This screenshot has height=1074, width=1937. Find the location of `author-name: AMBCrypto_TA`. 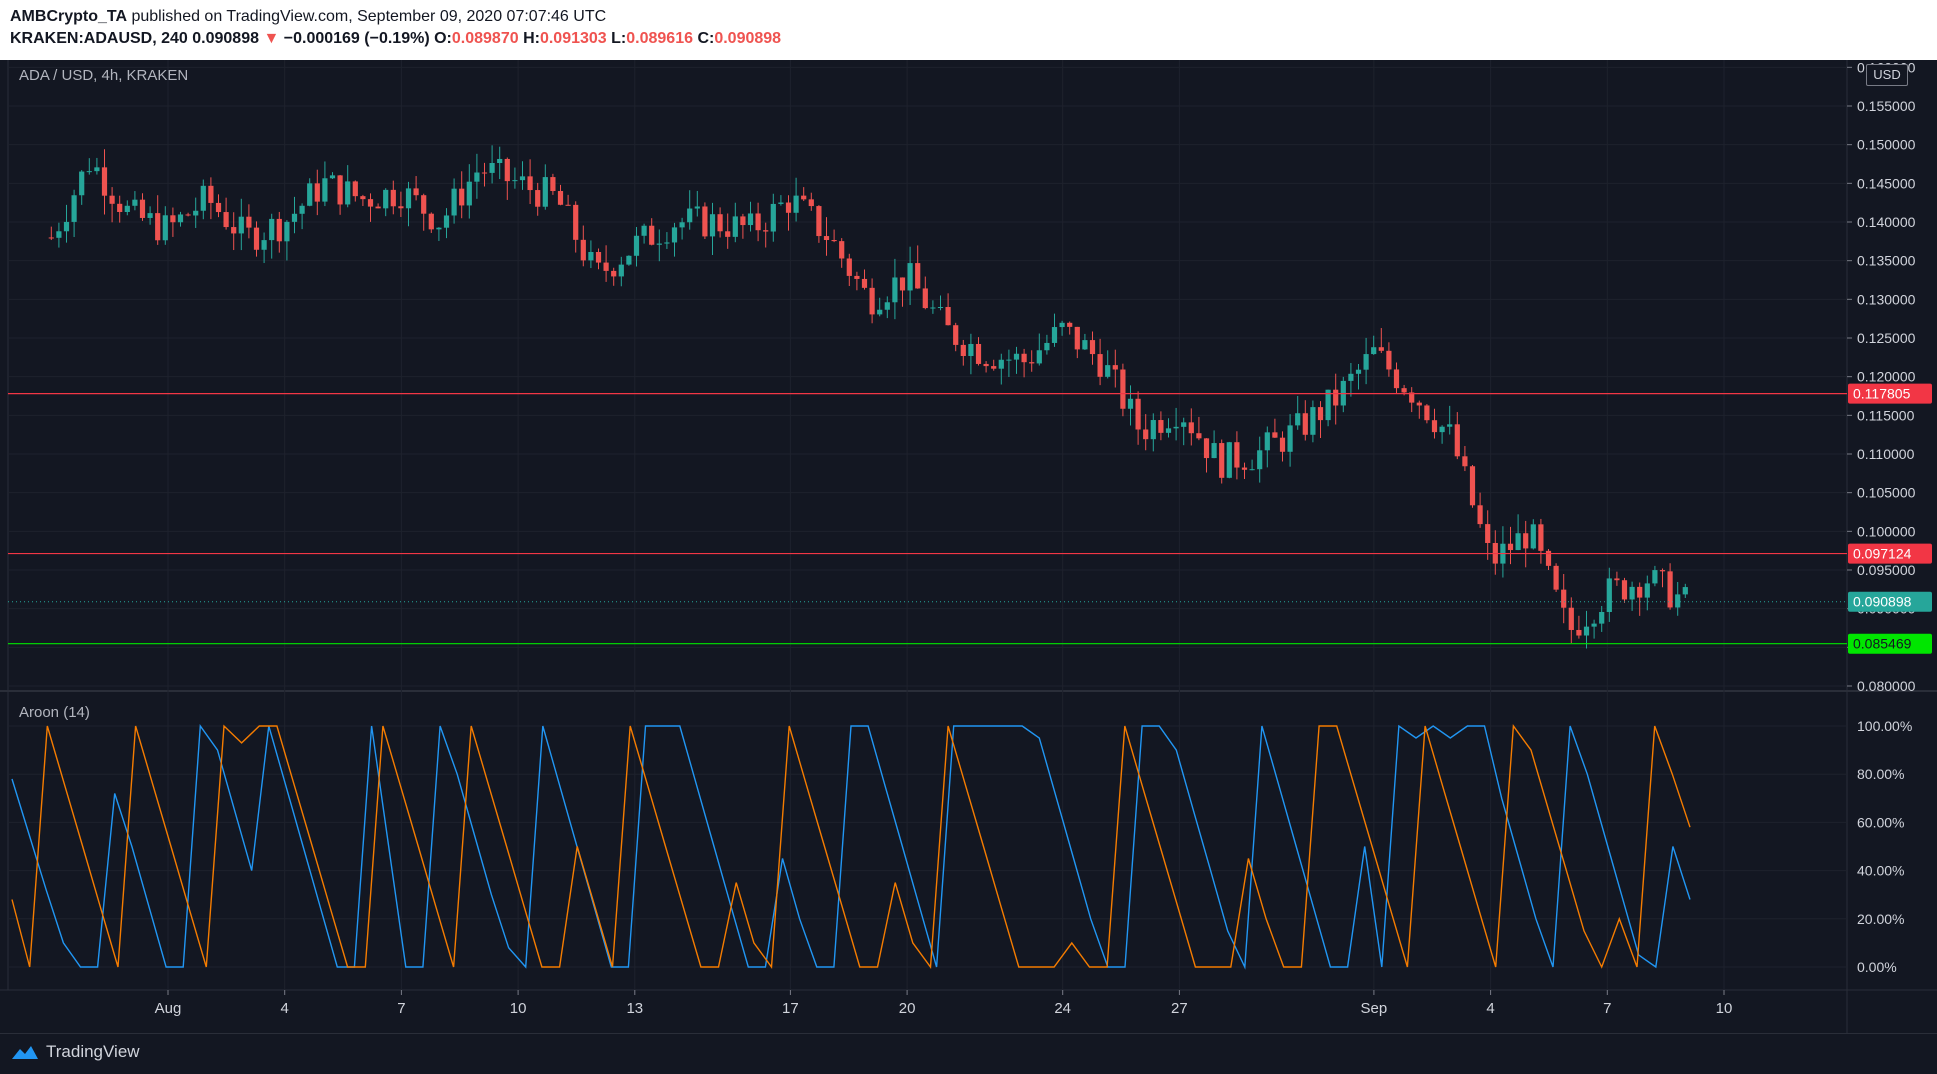

author-name: AMBCrypto_TA is located at coordinates (69, 16).